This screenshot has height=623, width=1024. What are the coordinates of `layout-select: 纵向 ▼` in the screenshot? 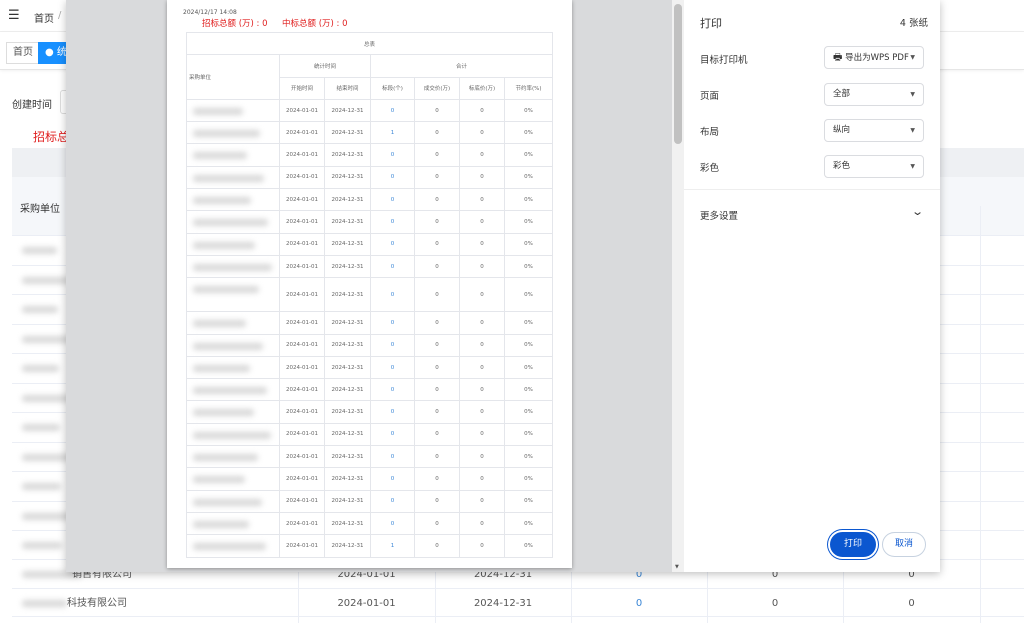 It's located at (874, 130).